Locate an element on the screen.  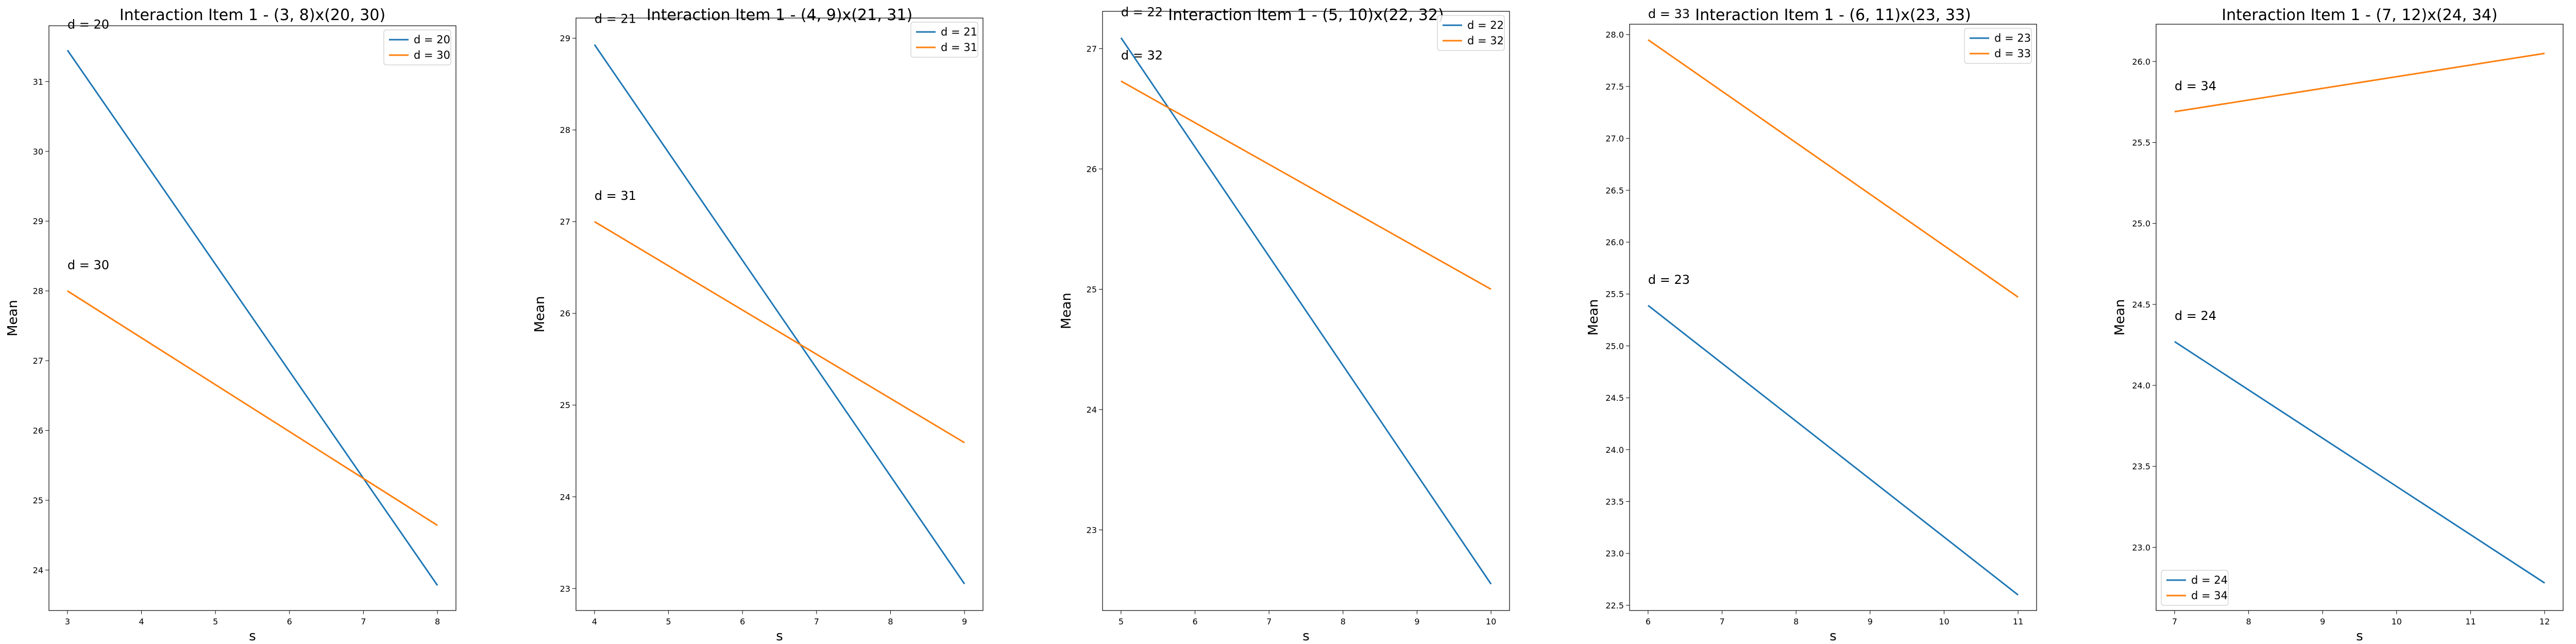
y-tick-label: 28.0 is located at coordinates (1614, 35).